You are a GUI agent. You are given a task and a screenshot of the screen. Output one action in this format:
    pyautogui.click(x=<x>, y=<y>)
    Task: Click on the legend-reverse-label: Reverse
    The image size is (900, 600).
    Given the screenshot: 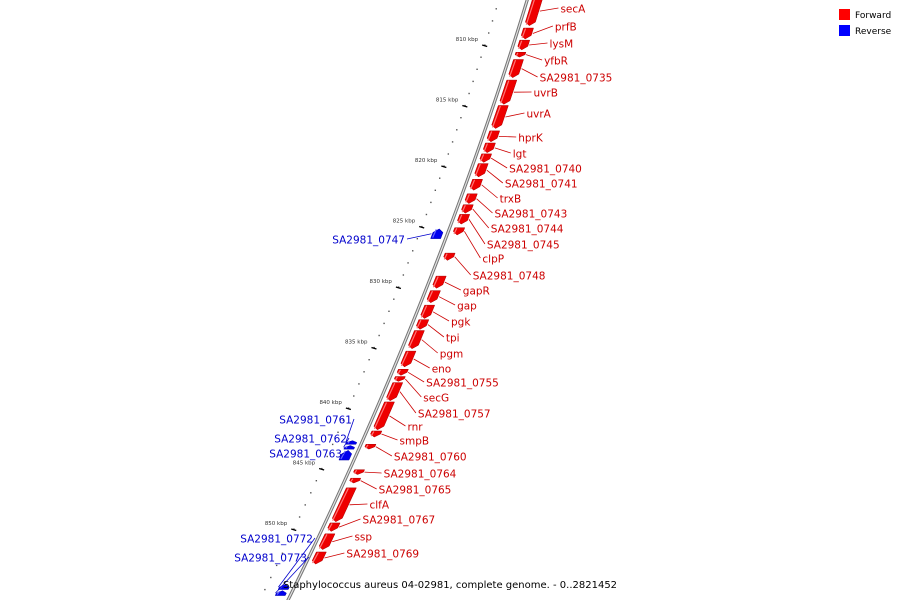 What is the action you would take?
    pyautogui.click(x=873, y=32)
    